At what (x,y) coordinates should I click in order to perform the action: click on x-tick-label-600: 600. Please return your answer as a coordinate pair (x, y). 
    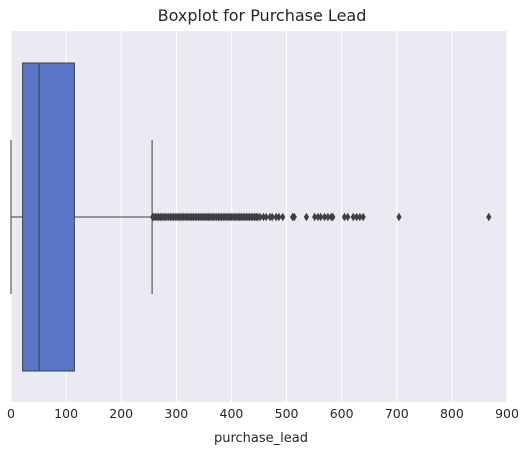
    Looking at the image, I should click on (342, 413).